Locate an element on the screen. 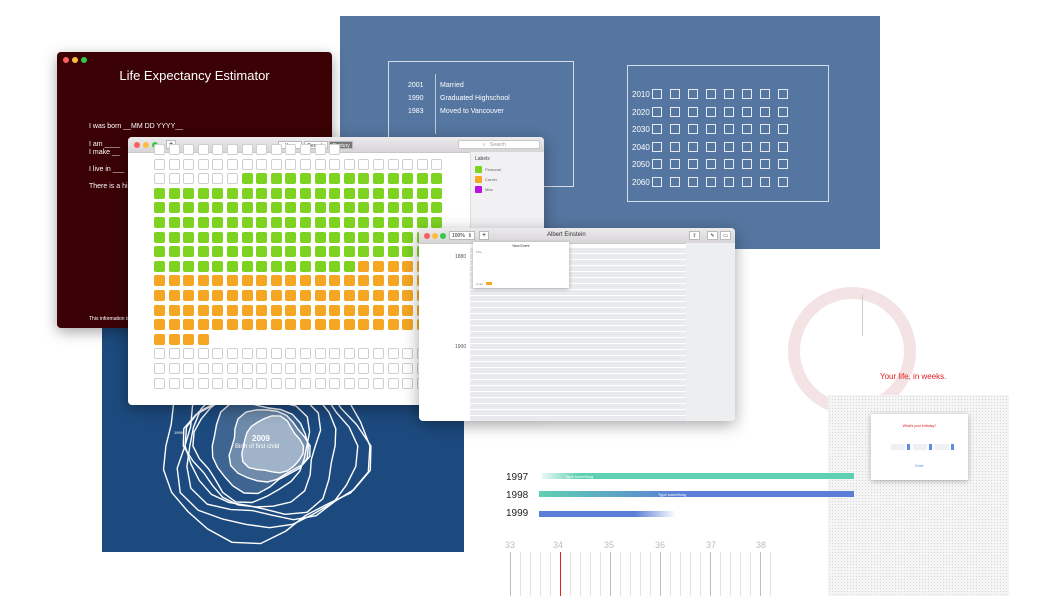  year-input is located at coordinates (942, 447).